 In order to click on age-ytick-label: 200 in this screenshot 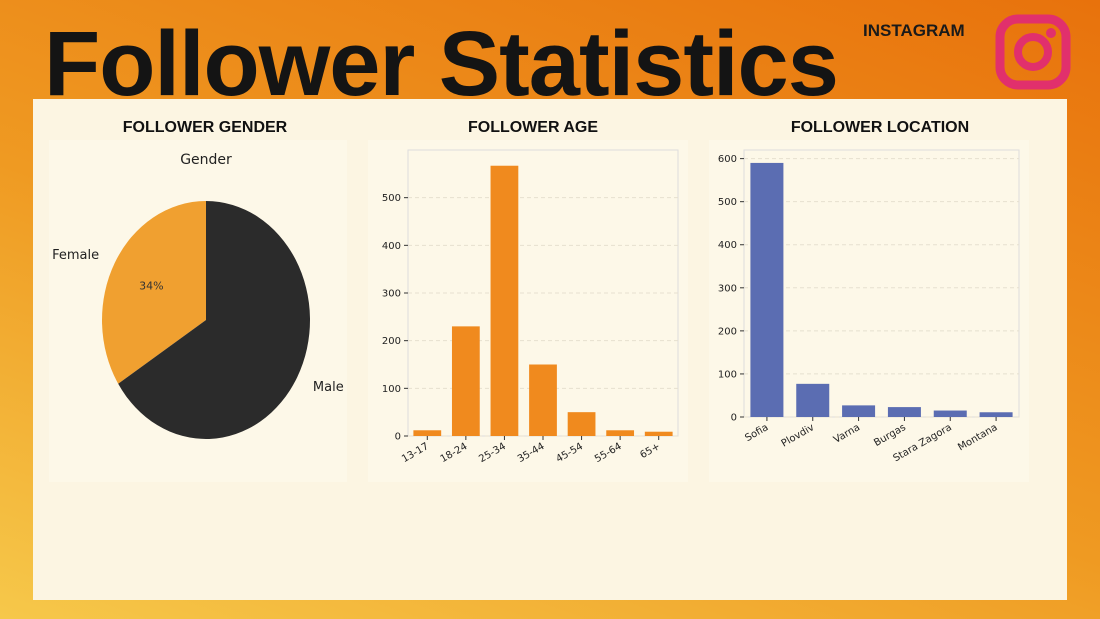, I will do `click(391, 341)`.